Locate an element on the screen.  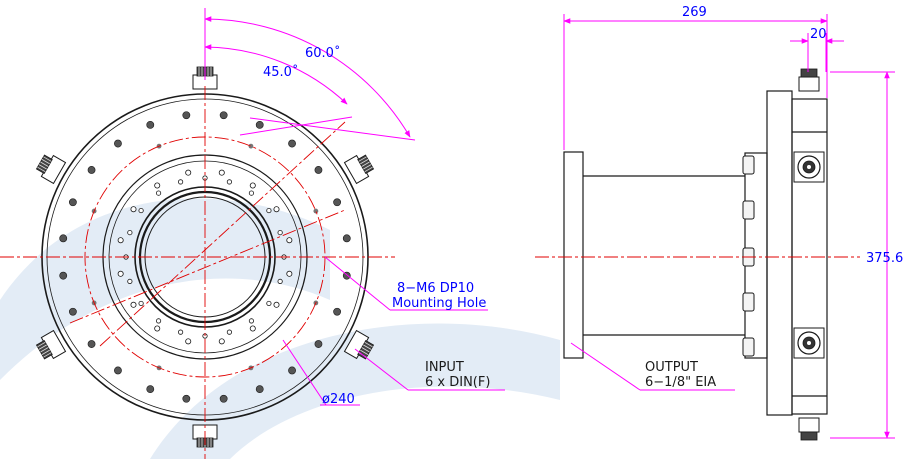
front-leaders is located at coordinates (393, 331).